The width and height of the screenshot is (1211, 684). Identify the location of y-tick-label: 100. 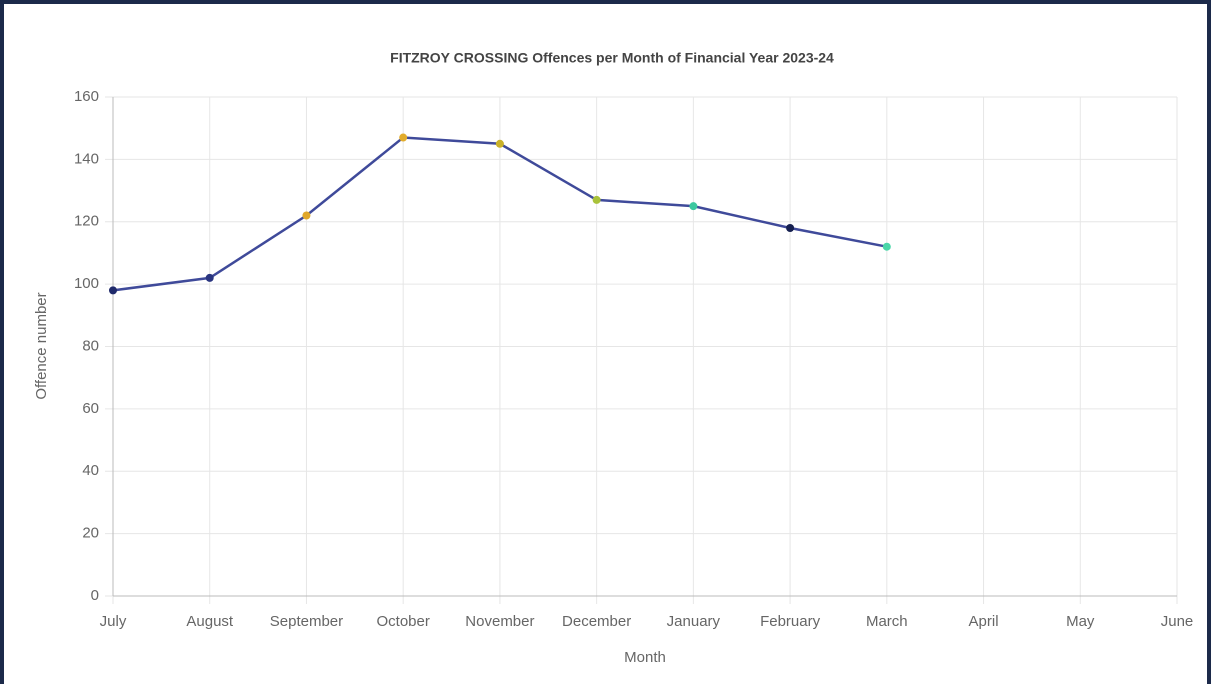
(86, 283).